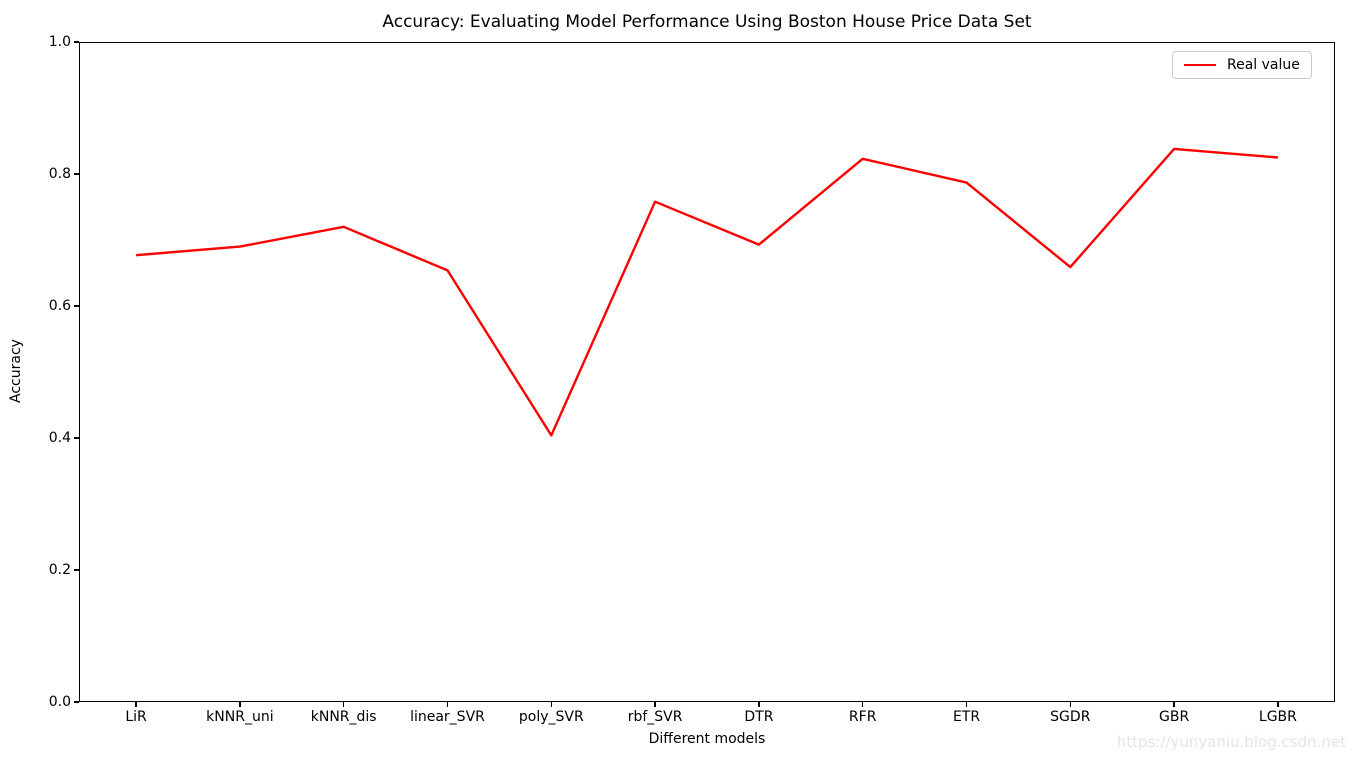 This screenshot has width=1361, height=758. Describe the element at coordinates (447, 717) in the screenshot. I see `x-tick-label: linear_SVR` at that location.